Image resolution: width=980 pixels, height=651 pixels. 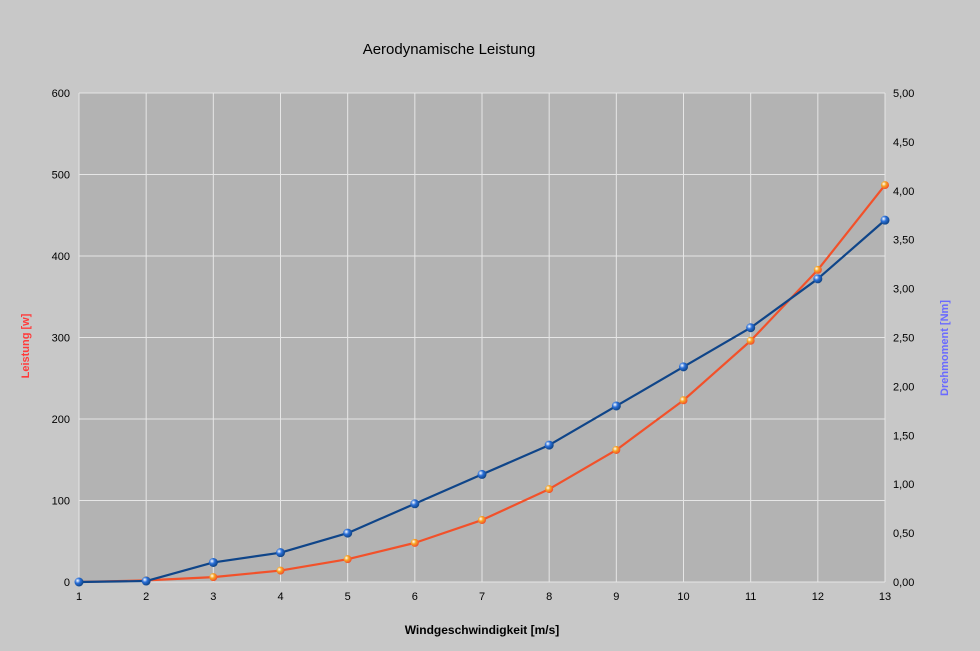 I want to click on x-tick-label: 9, so click(x=616, y=597).